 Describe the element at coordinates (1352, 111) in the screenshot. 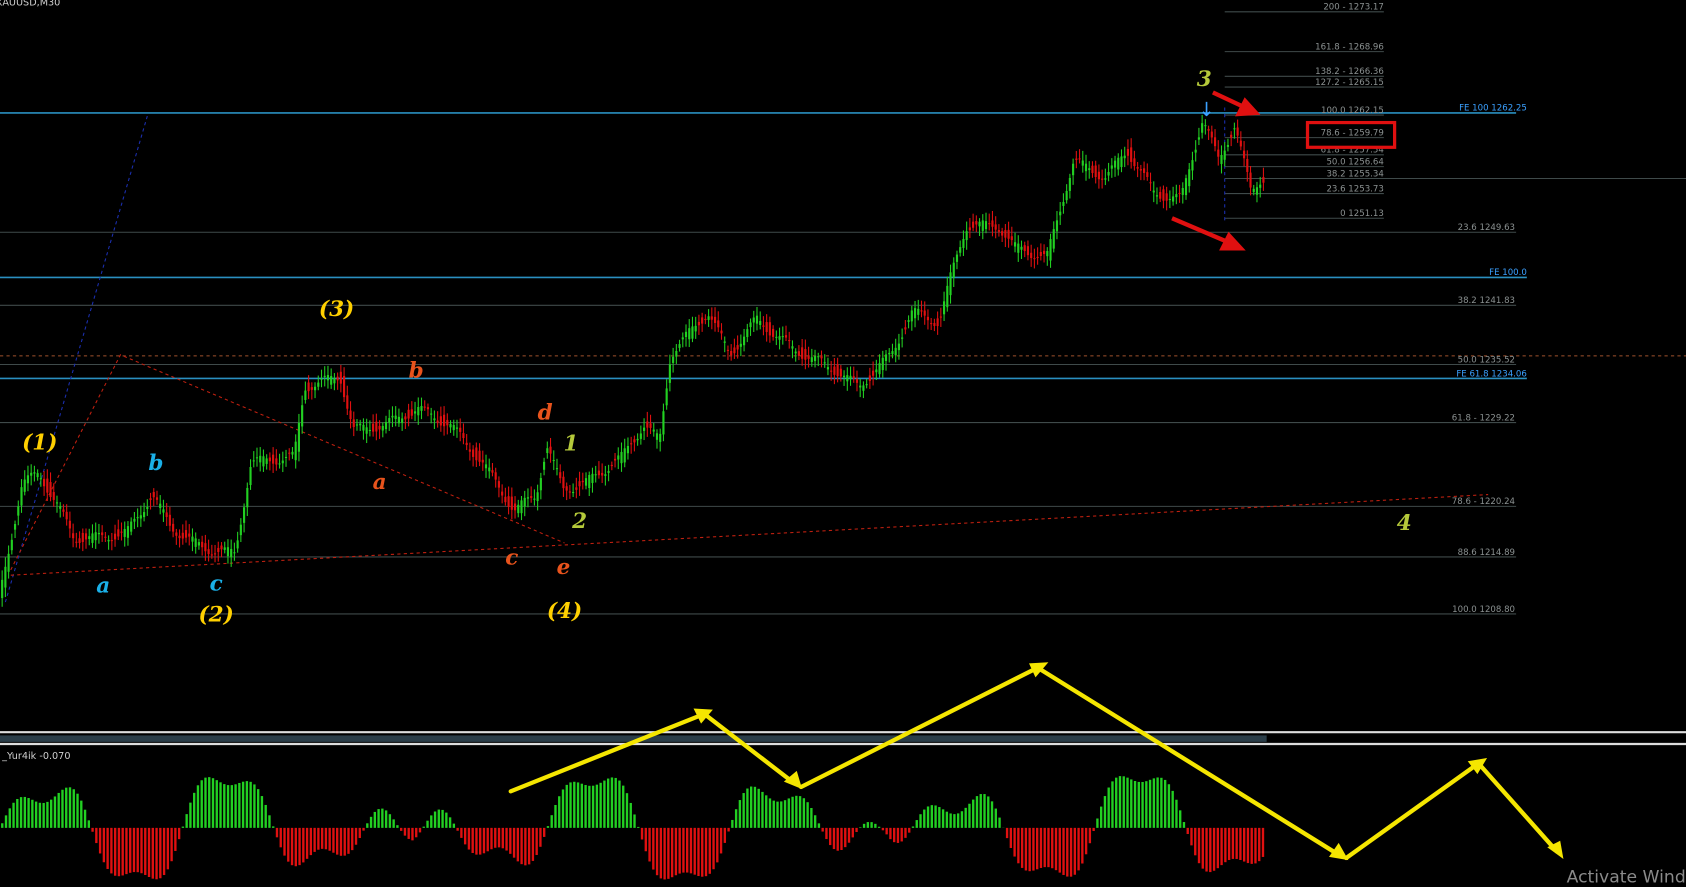

I see `fib-label: 100.0 1262.15` at that location.